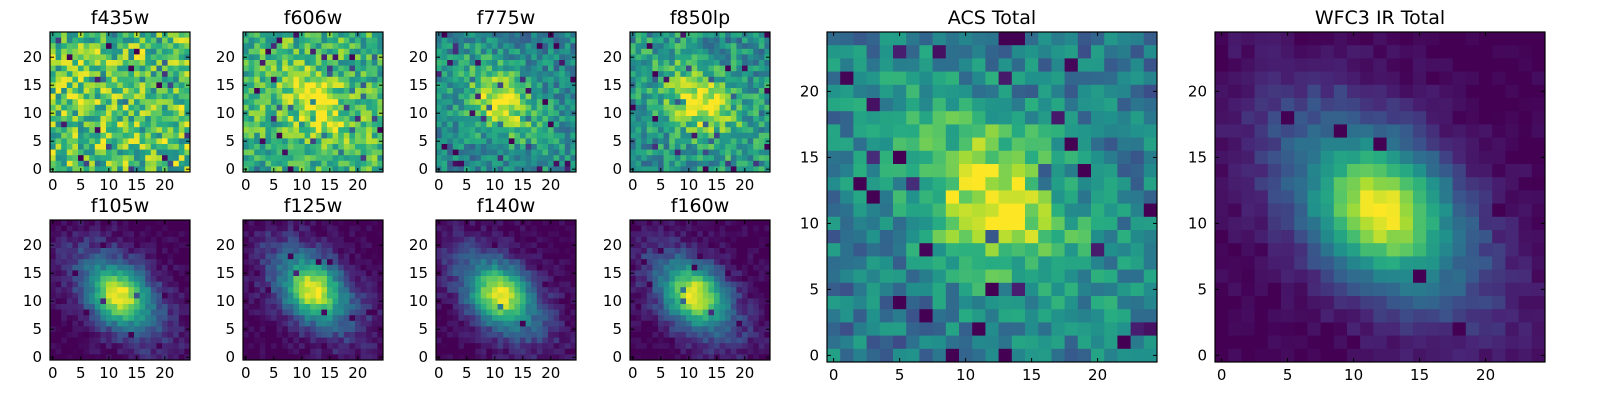 This screenshot has width=1600, height=404. Describe the element at coordinates (329, 373) in the screenshot. I see `x-tick-label: 15` at that location.